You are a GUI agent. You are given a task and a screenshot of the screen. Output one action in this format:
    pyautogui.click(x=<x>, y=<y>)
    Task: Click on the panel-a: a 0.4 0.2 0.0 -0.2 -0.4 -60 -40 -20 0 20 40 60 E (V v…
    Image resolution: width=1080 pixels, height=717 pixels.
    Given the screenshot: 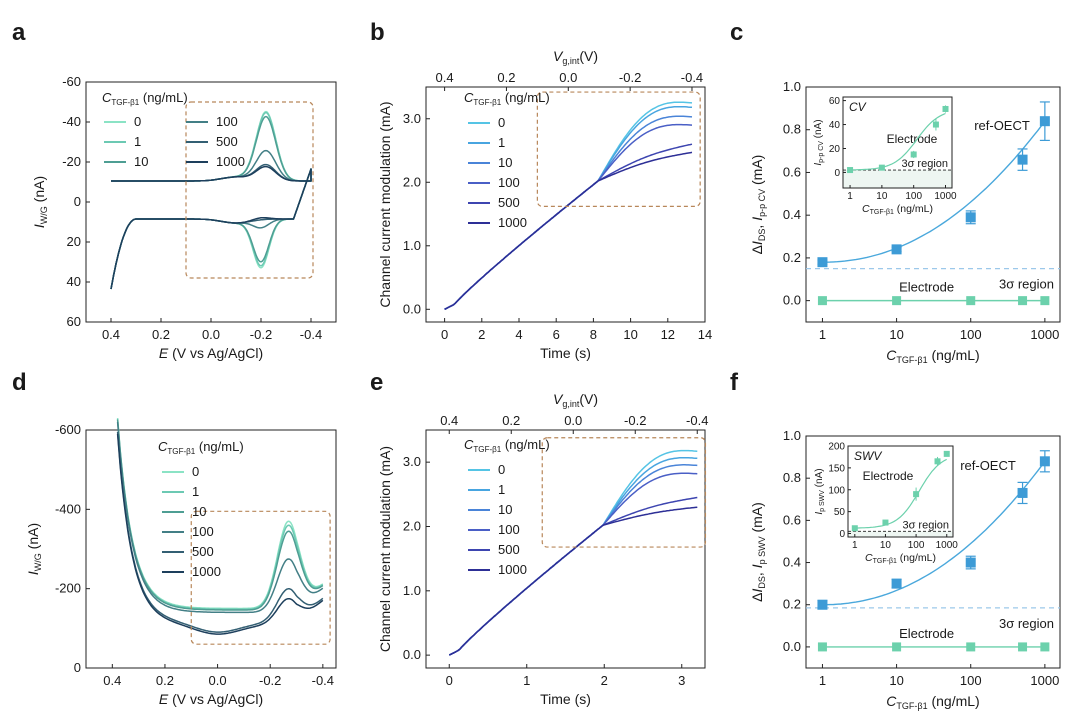 What is the action you would take?
    pyautogui.click(x=174, y=190)
    